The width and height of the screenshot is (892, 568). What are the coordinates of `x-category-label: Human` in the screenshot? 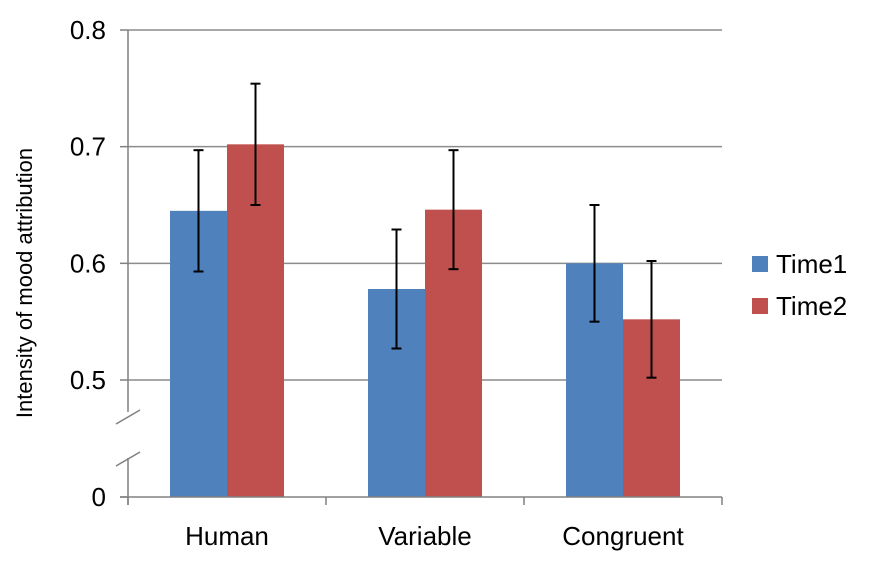 It's located at (227, 536).